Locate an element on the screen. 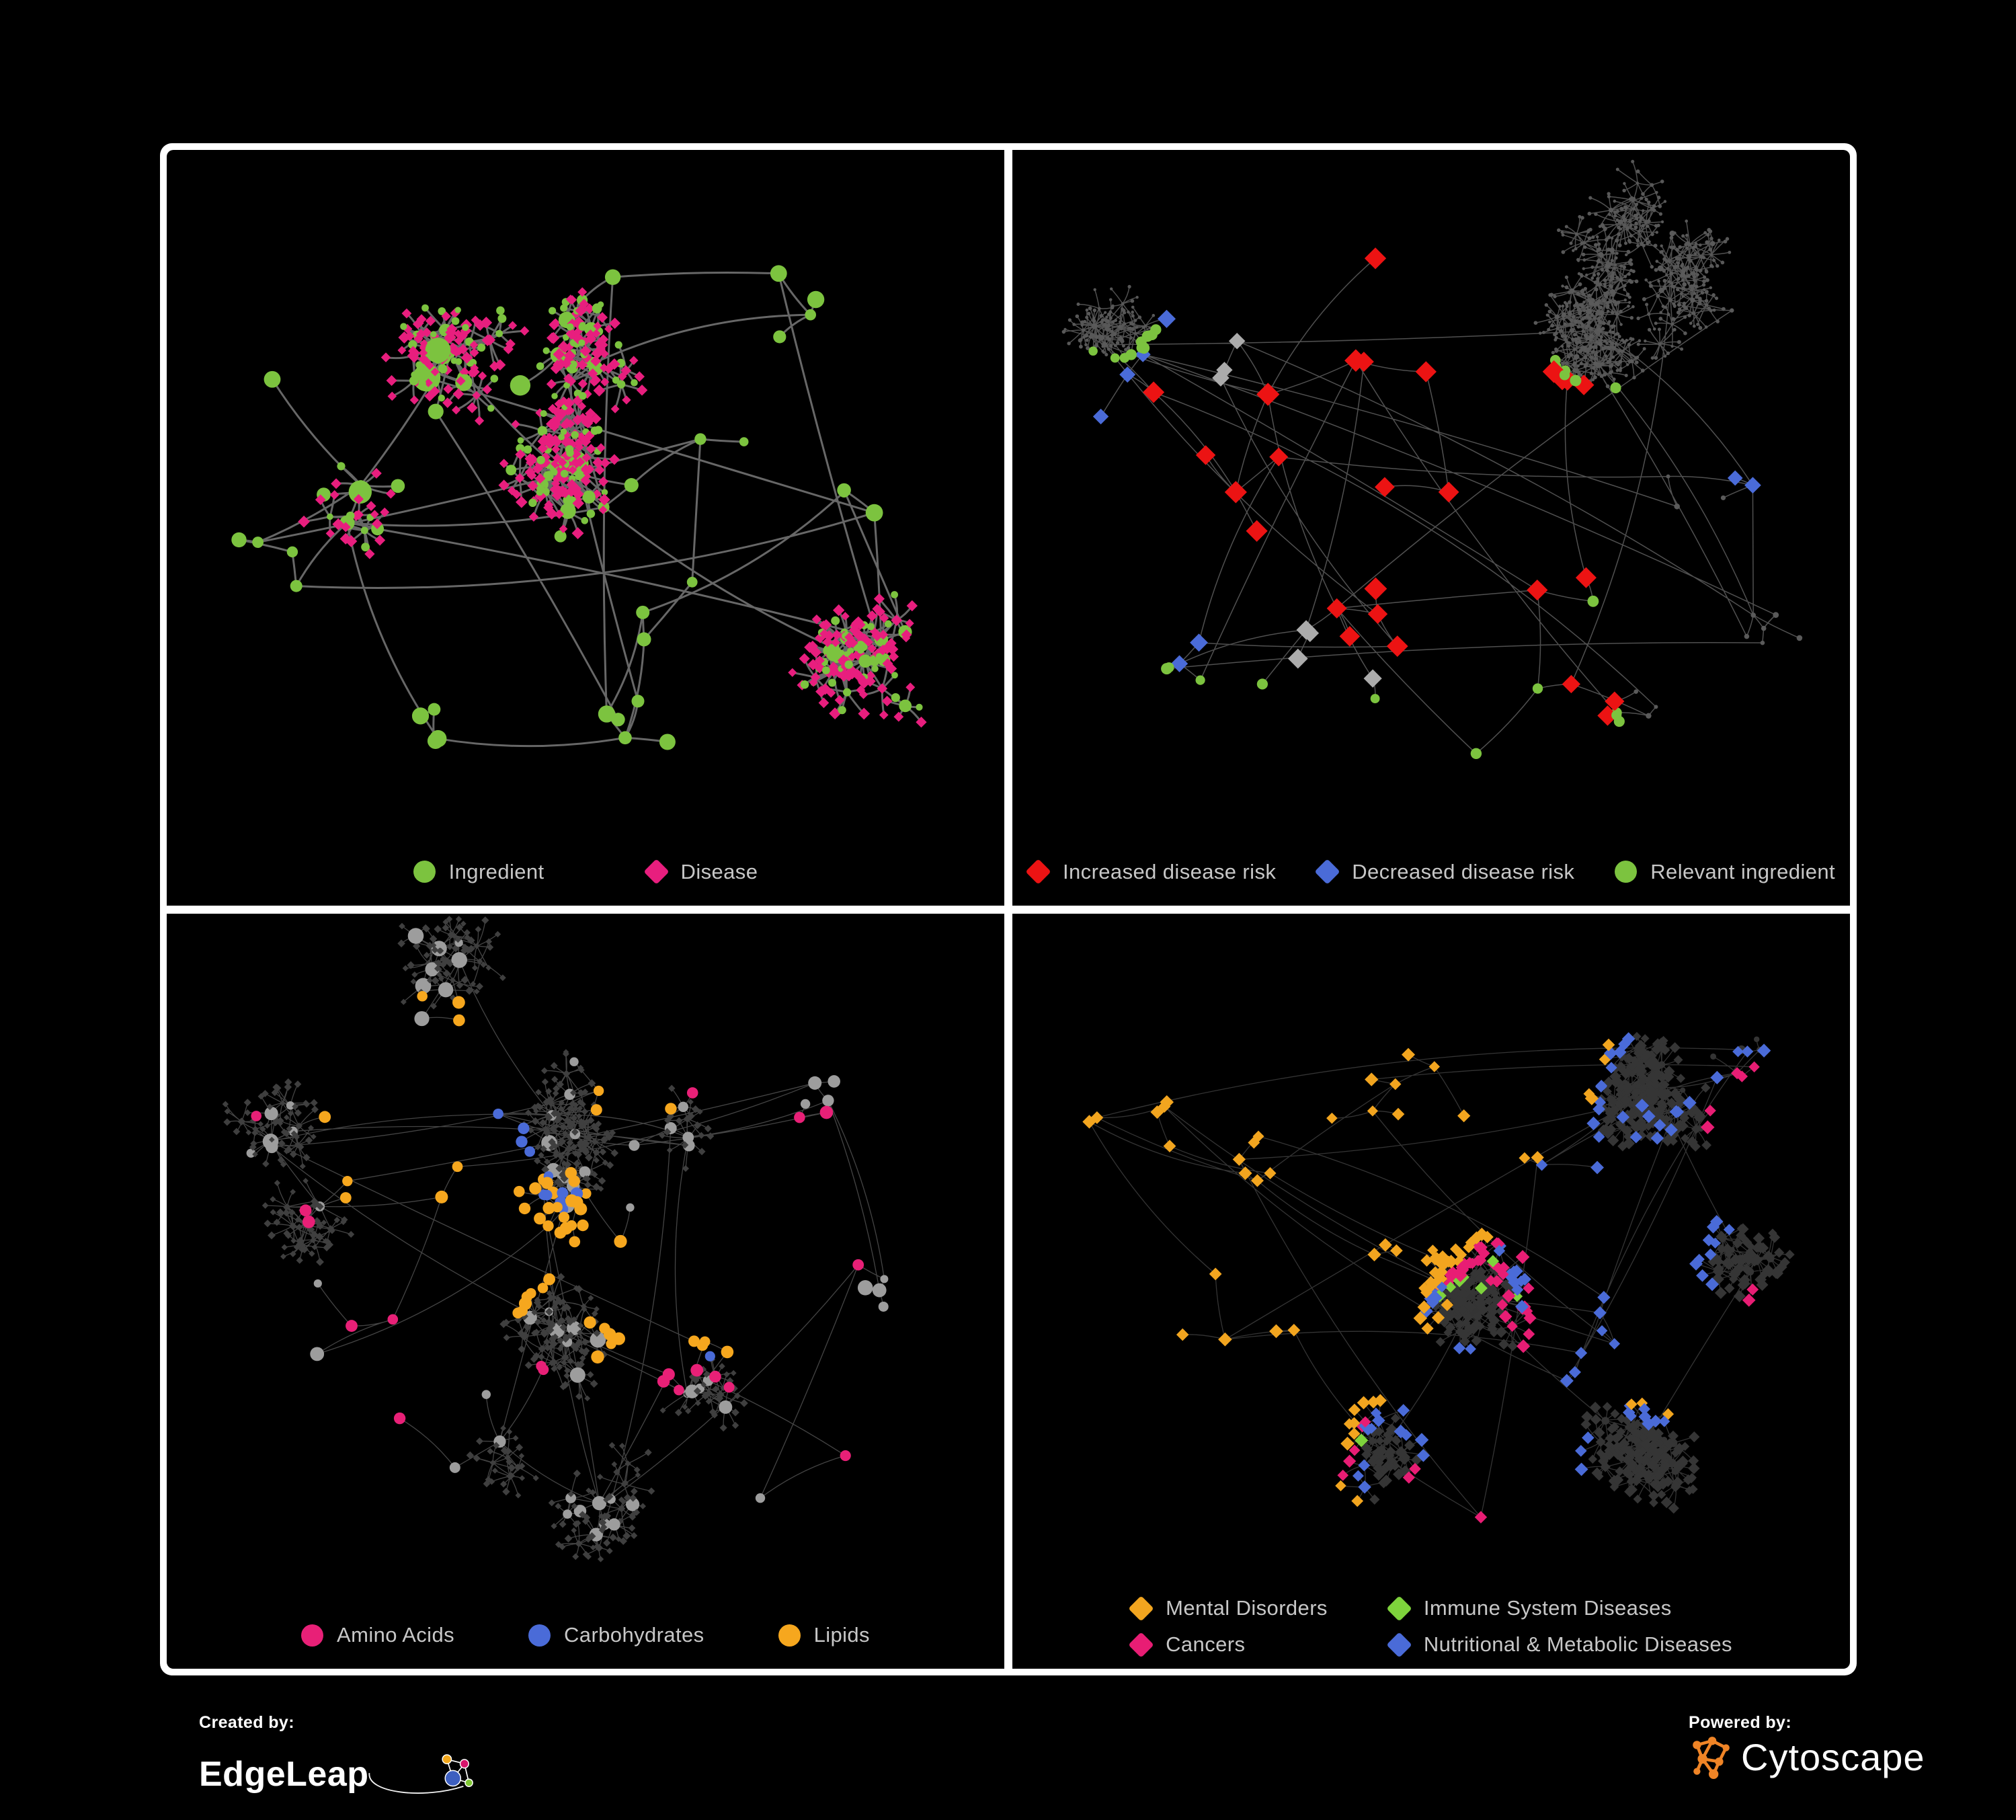 The width and height of the screenshot is (2016, 1820). powered-by-label: Powered by: is located at coordinates (1740, 1722).